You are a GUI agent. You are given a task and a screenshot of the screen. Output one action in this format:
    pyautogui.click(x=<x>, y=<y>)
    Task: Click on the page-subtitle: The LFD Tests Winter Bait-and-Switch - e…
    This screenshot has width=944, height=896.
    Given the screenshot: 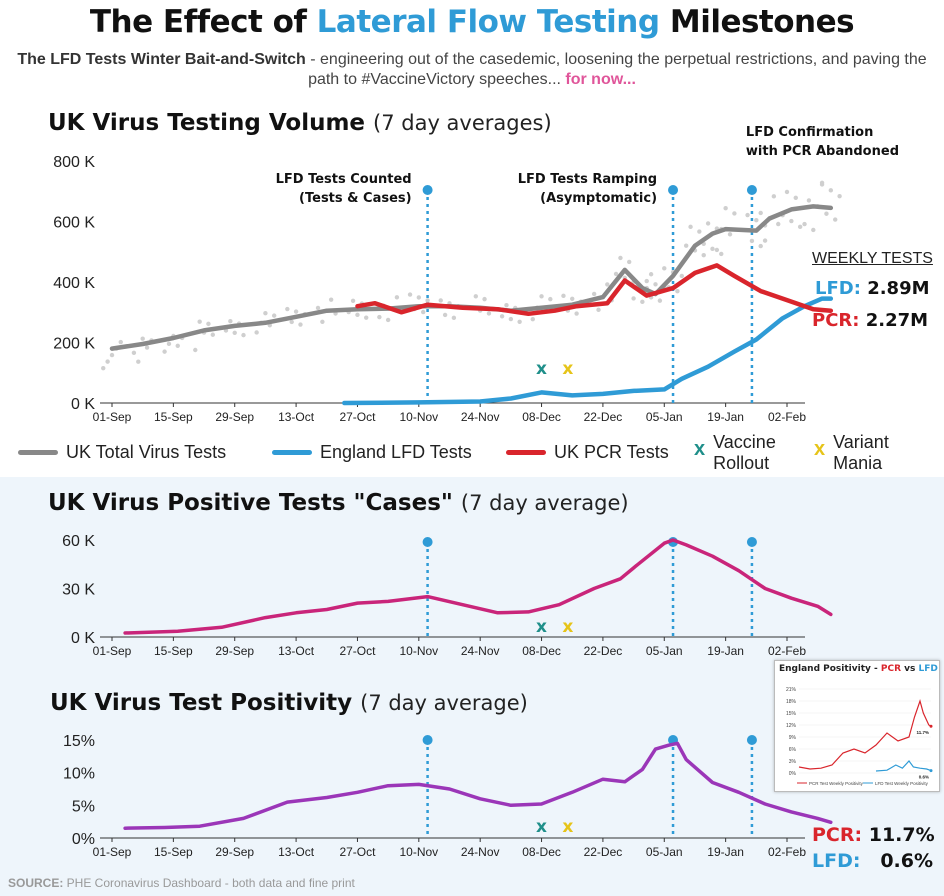 What is the action you would take?
    pyautogui.click(x=472, y=69)
    